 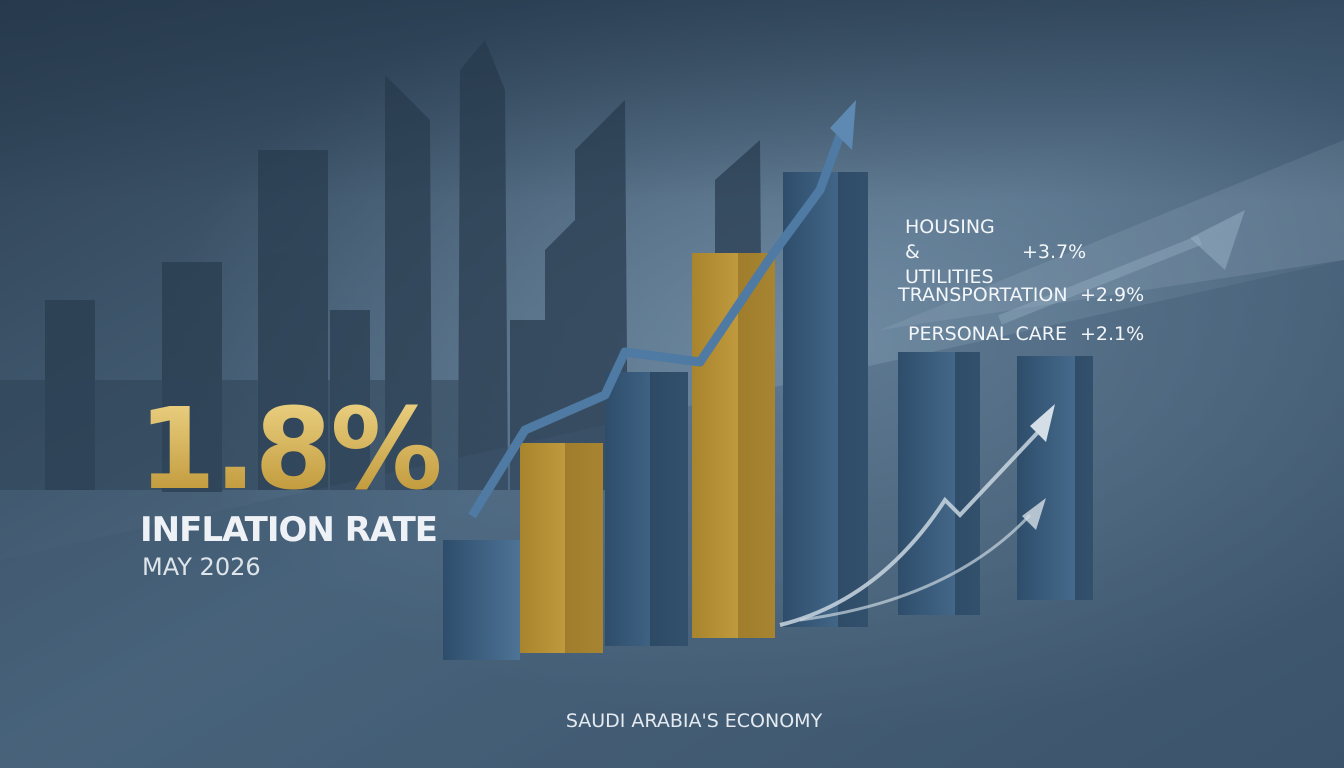 I want to click on category-change: +2.1%, so click(x=1112, y=334).